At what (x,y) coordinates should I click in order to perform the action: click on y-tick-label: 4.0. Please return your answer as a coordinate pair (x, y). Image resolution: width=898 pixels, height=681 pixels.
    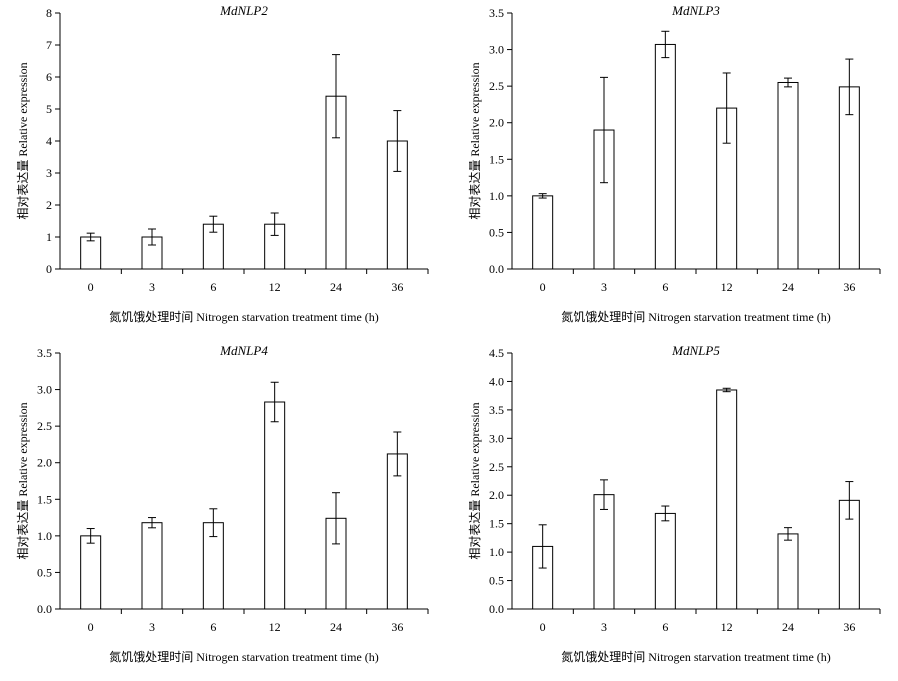
    Looking at the image, I should click on (496, 381).